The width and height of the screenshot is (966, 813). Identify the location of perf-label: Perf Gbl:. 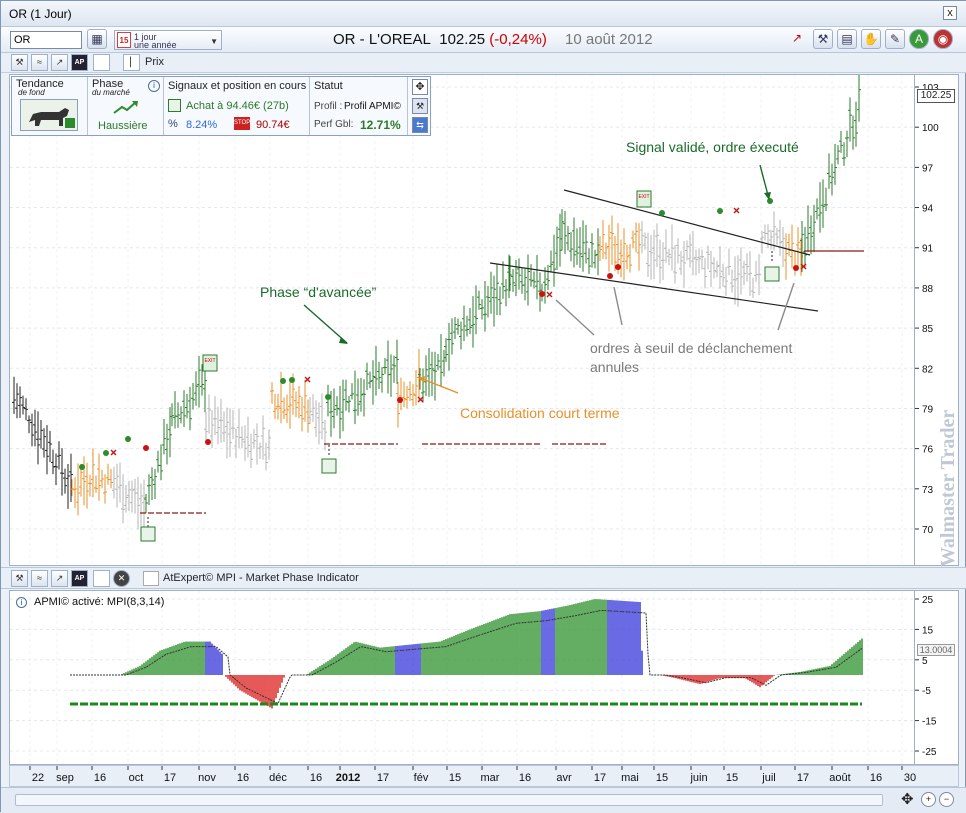
(334, 124).